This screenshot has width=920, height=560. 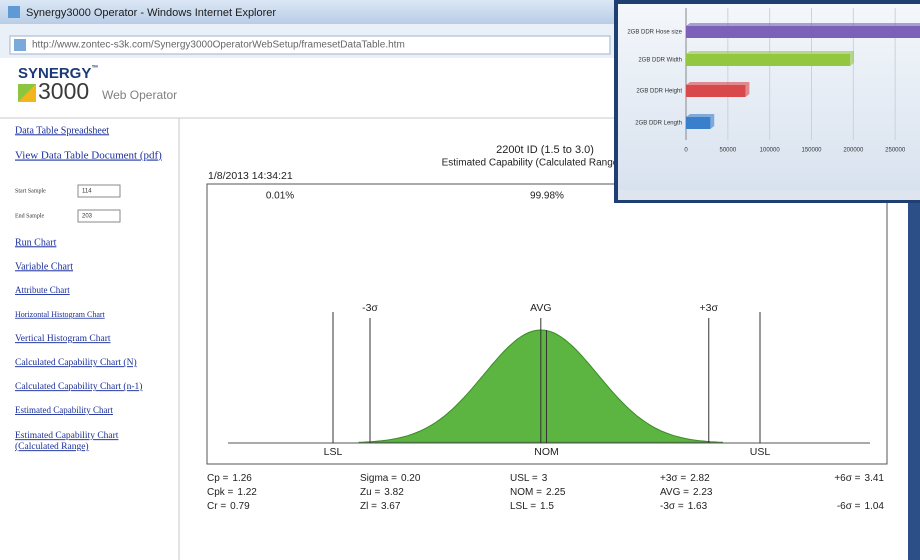 I want to click on sidebar-link: Calculated Capability Chart (n-1), so click(x=78, y=386).